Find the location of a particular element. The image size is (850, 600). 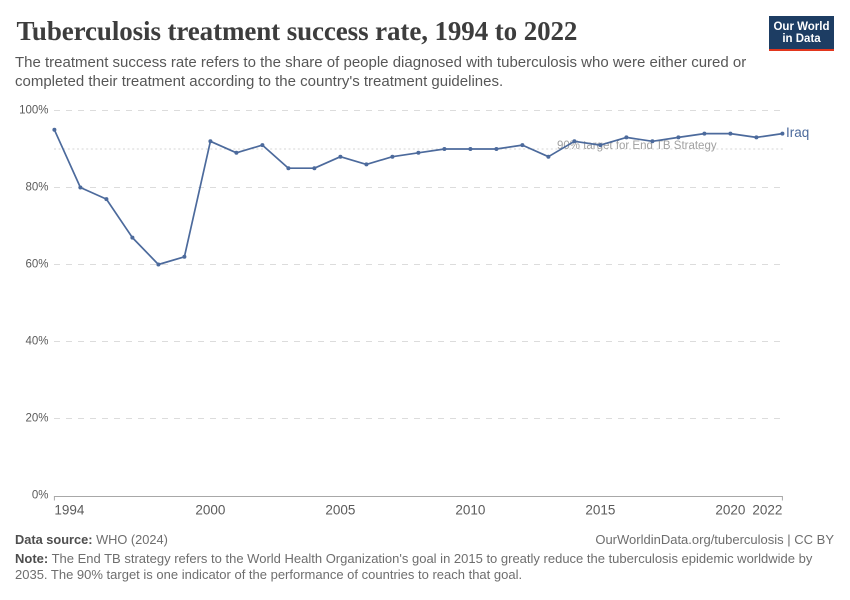

svg-text: 100% is located at coordinates (33, 111).